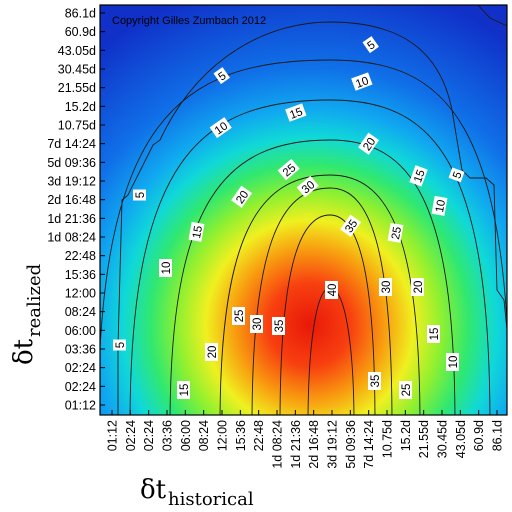 Image resolution: width=512 pixels, height=512 pixels. I want to click on contour-label-text: 20, so click(419, 287).